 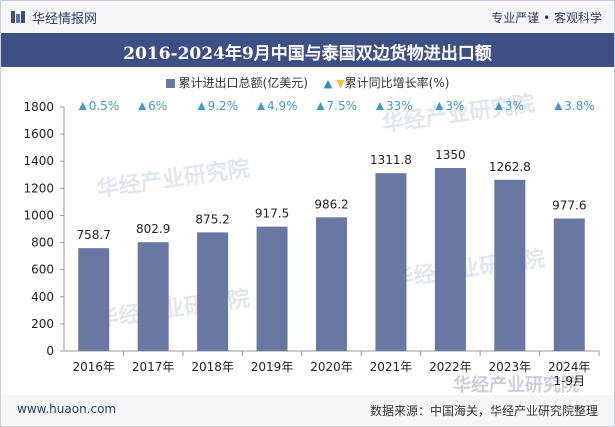 What do you see at coordinates (67, 409) in the screenshot?
I see `footer-site-link: www.huaon.com` at bounding box center [67, 409].